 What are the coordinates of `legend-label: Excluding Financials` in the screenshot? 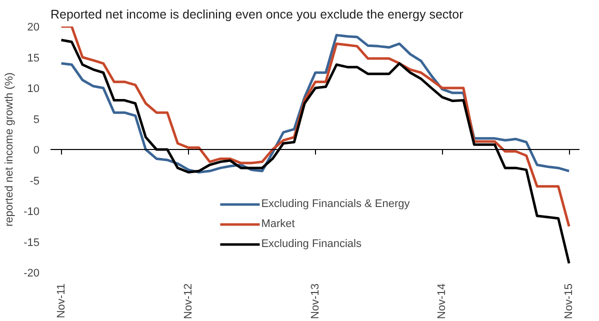 It's located at (311, 244).